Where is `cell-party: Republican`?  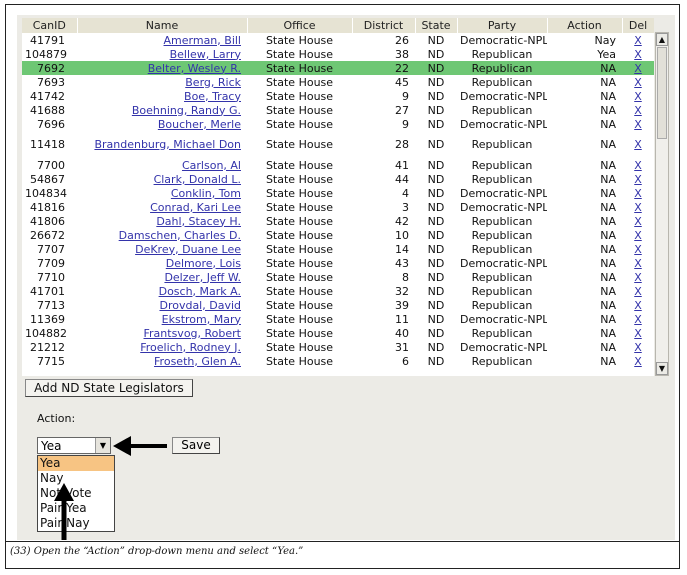
cell-party: Republican is located at coordinates (502, 110).